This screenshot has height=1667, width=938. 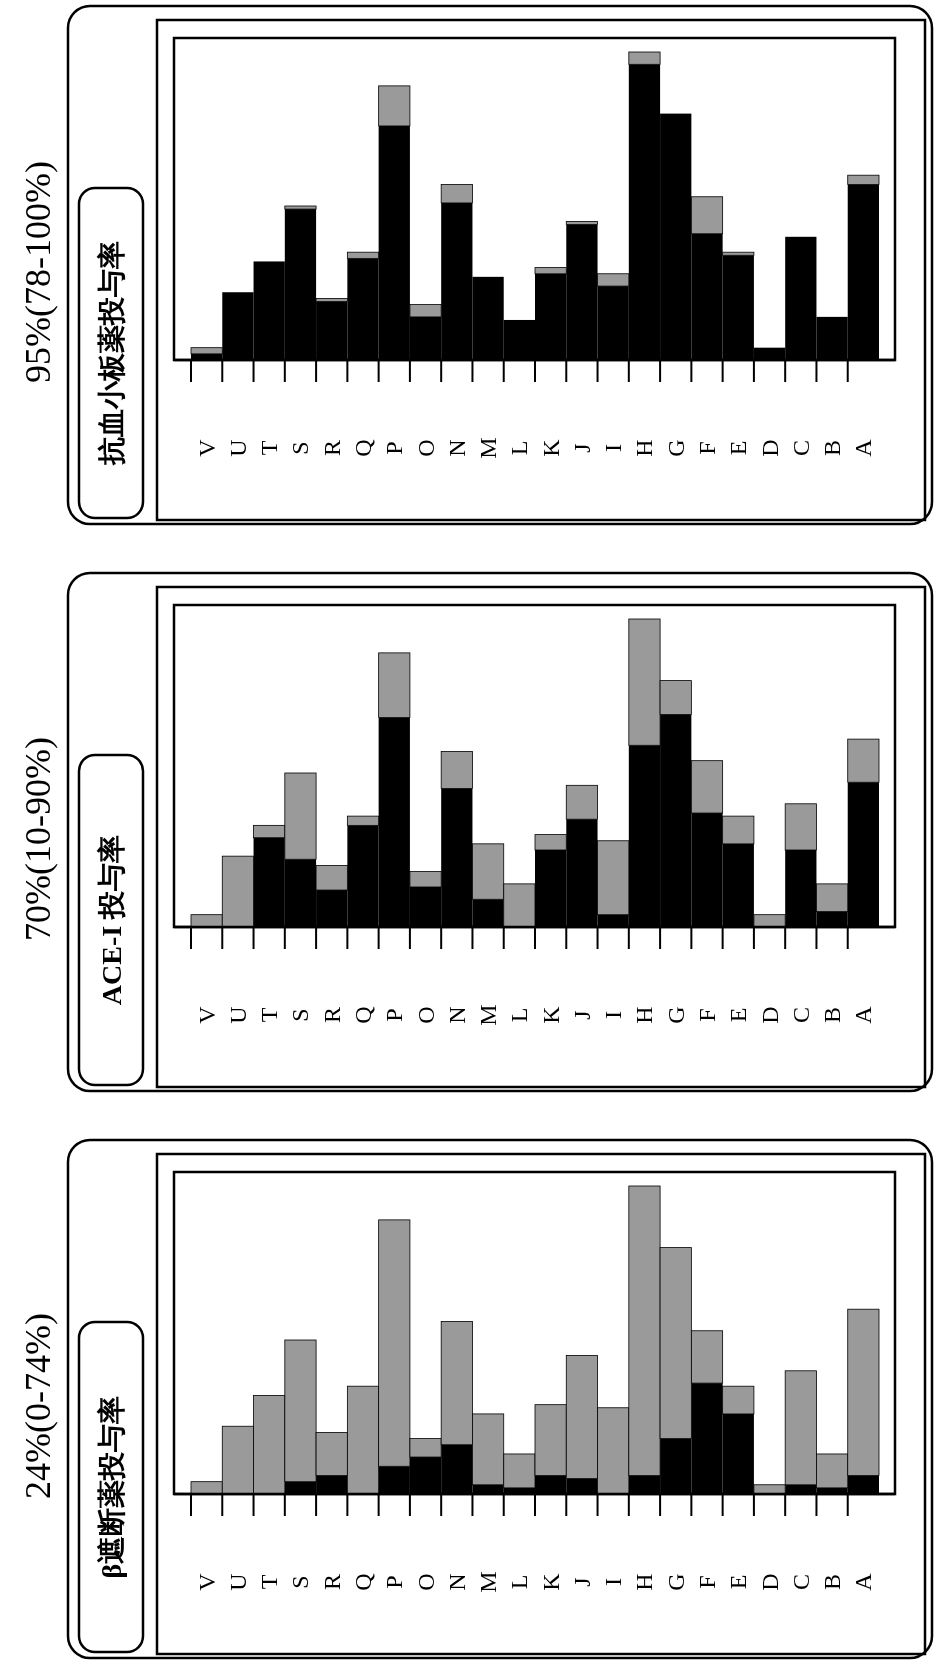 I want to click on text: 70%(10-90%), so click(x=38, y=839).